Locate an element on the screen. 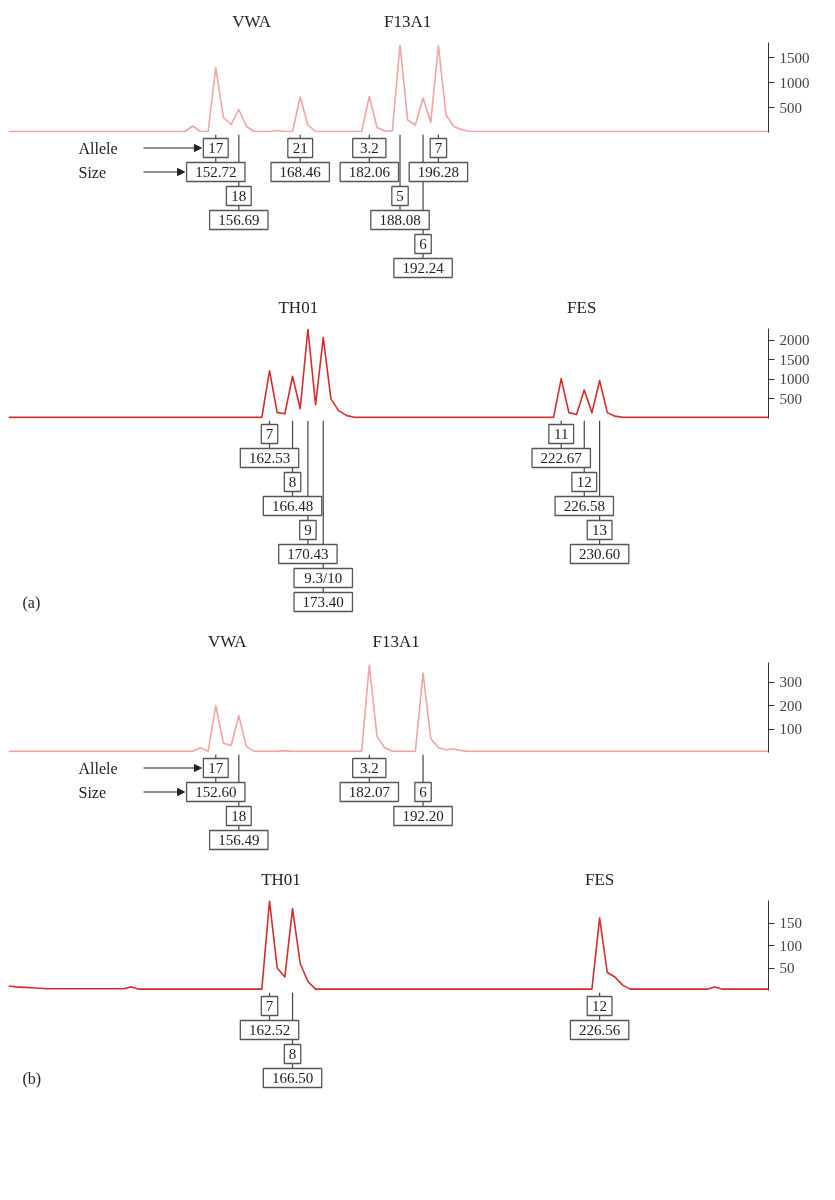  text: 226.58 is located at coordinates (584, 506).